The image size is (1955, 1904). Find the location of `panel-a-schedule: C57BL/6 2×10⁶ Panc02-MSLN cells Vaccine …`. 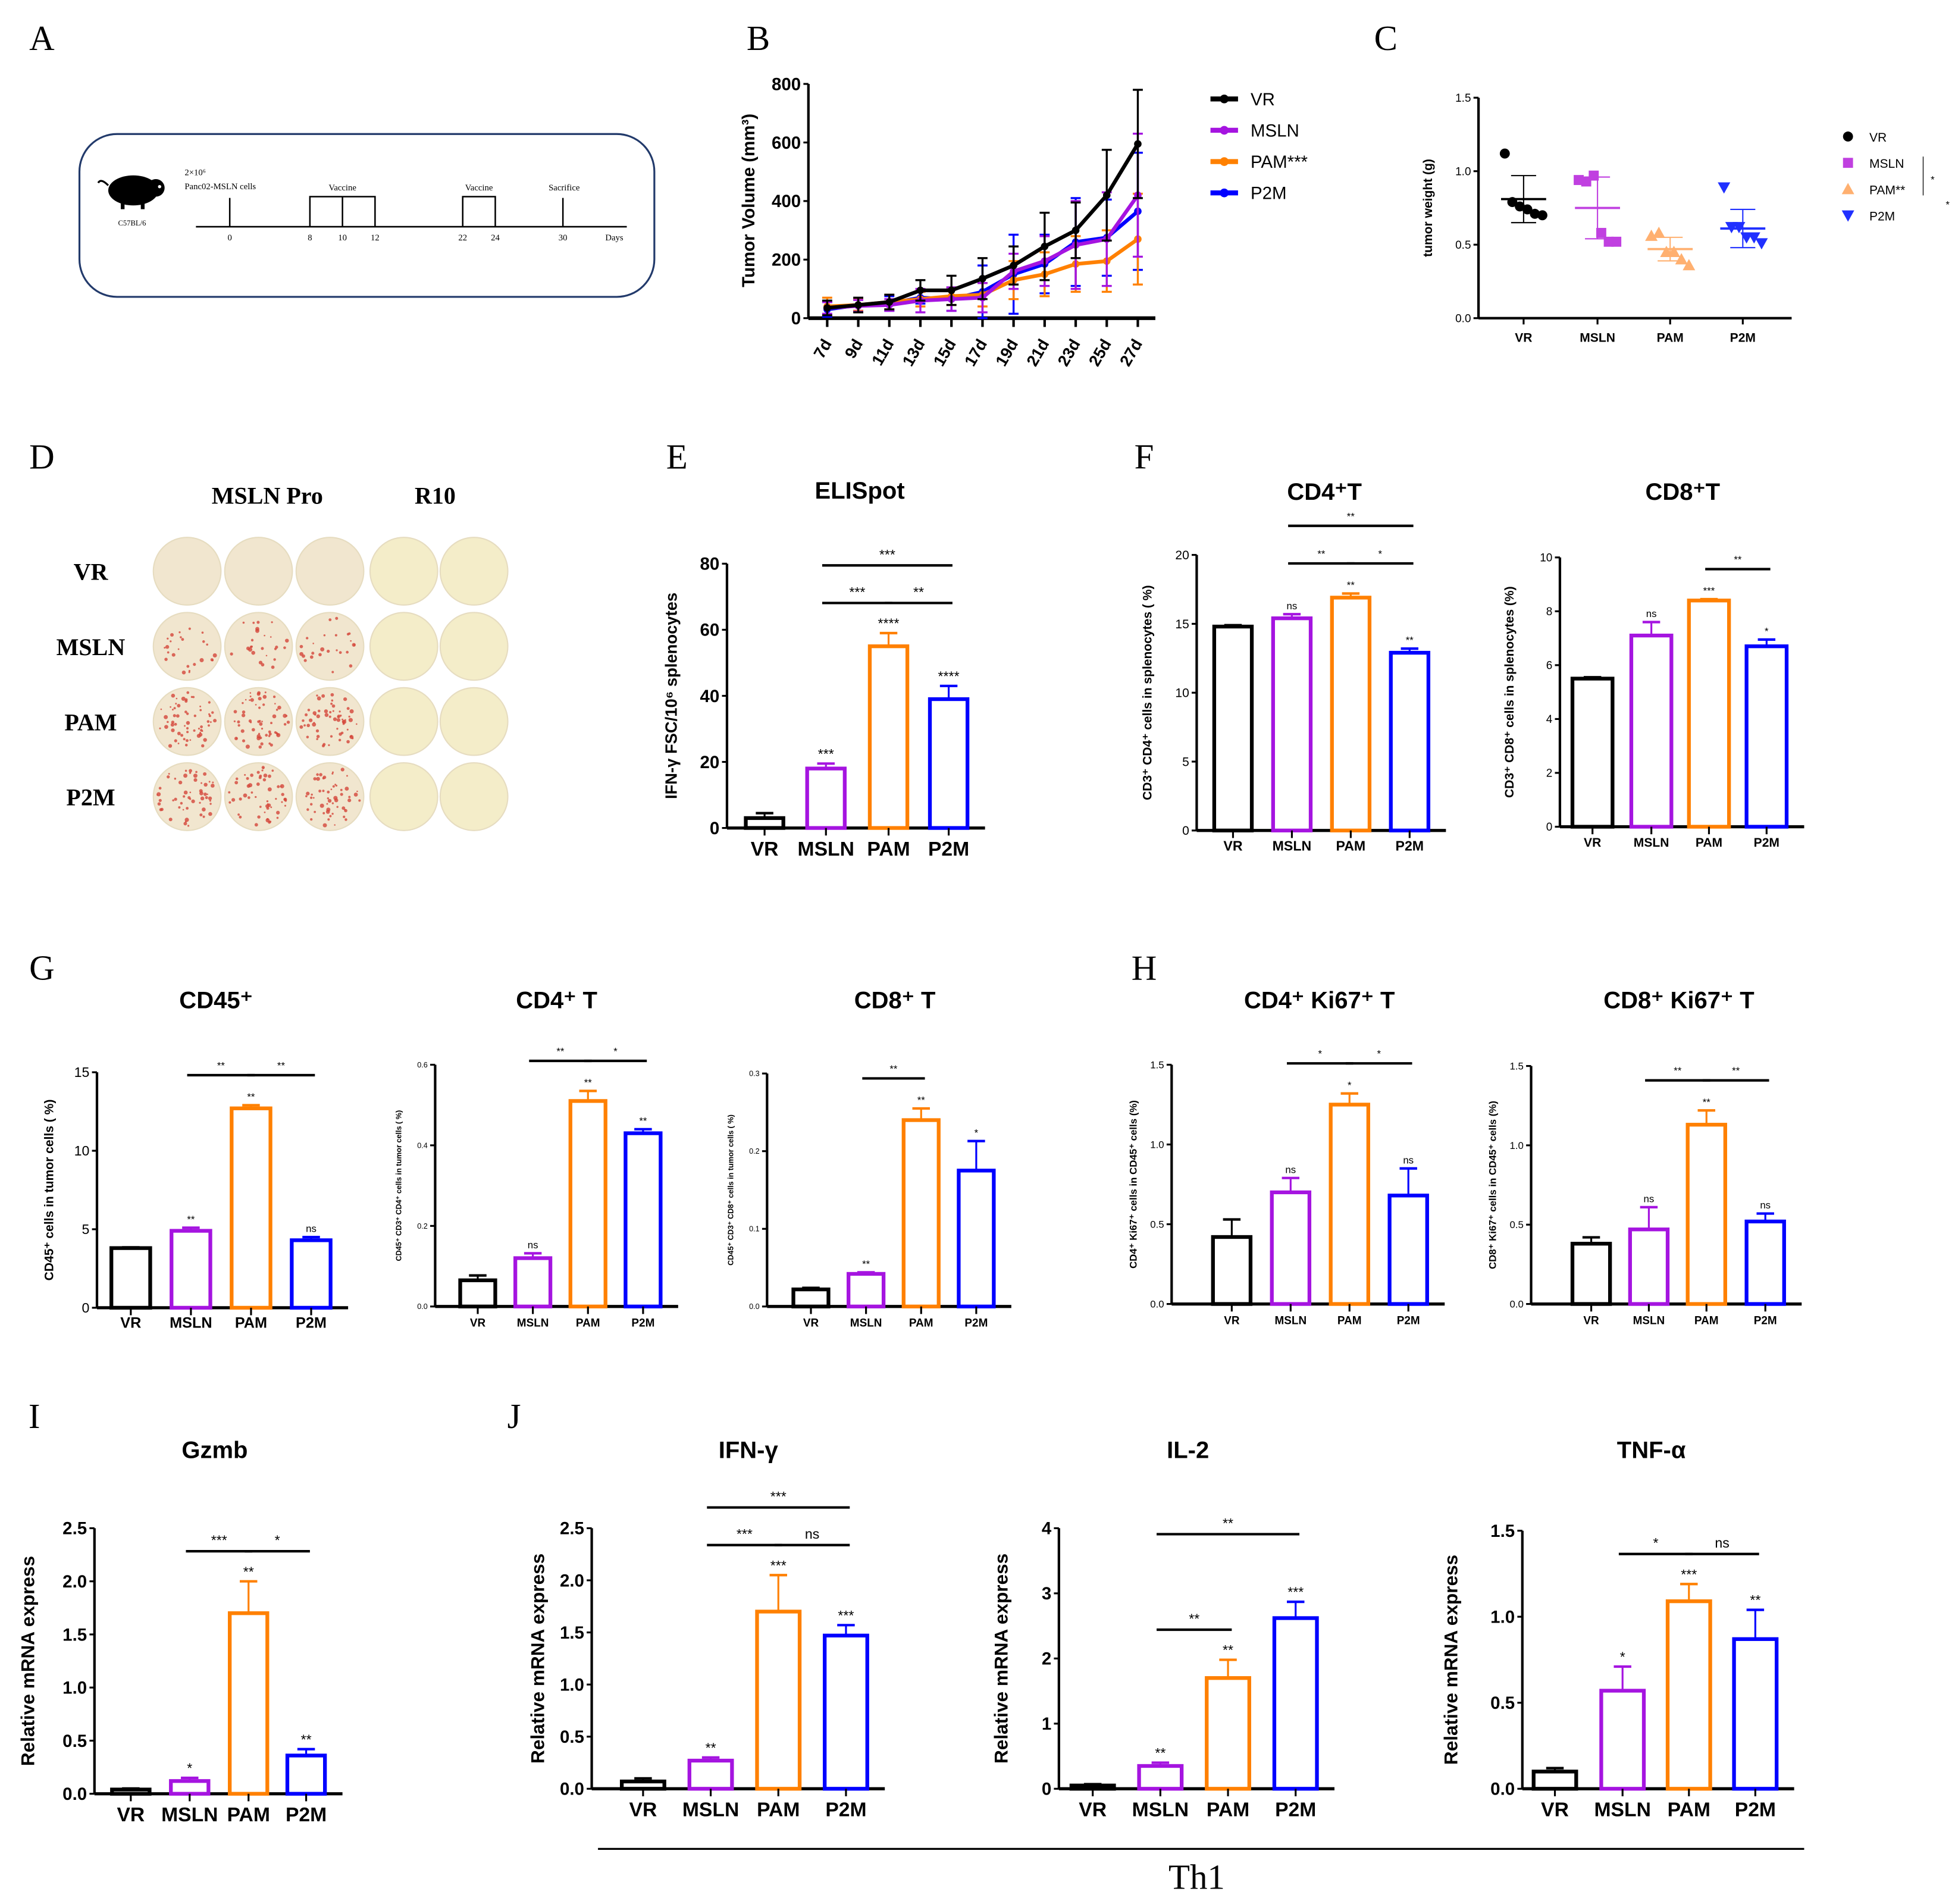

panel-a-schedule: C57BL/6 2×10⁶ Panc02-MSLN cells Vaccine … is located at coordinates (367, 215).